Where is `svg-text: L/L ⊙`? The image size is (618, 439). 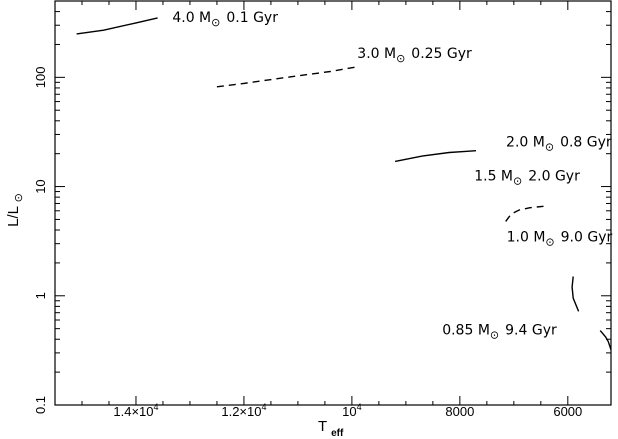
svg-text: L/L ⊙ is located at coordinates (15, 210).